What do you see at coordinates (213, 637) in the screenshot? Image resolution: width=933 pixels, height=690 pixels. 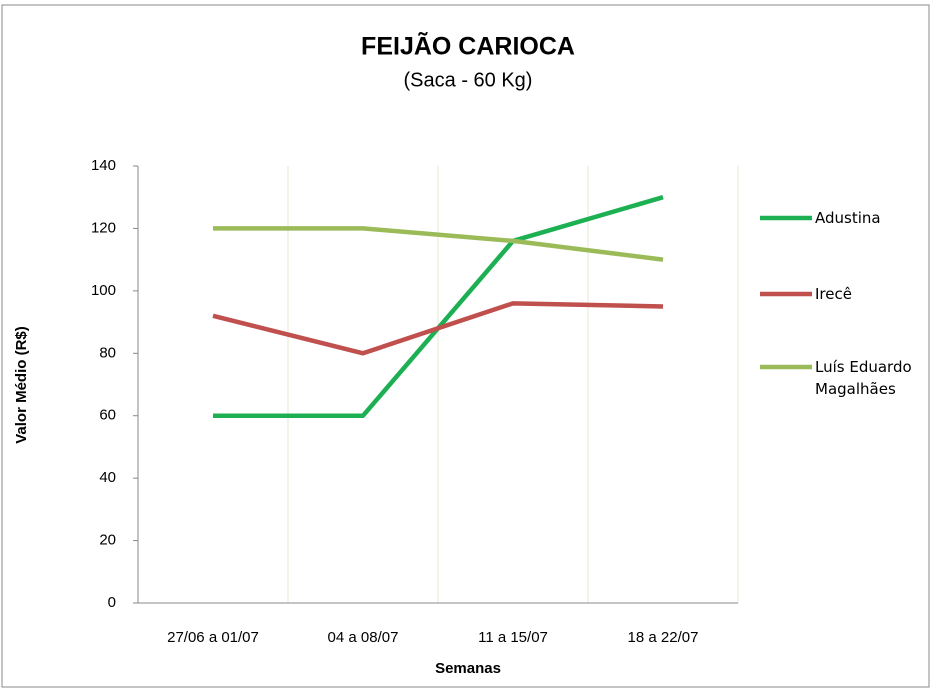 I see `x-tick-label: 27/06 a 01/07` at bounding box center [213, 637].